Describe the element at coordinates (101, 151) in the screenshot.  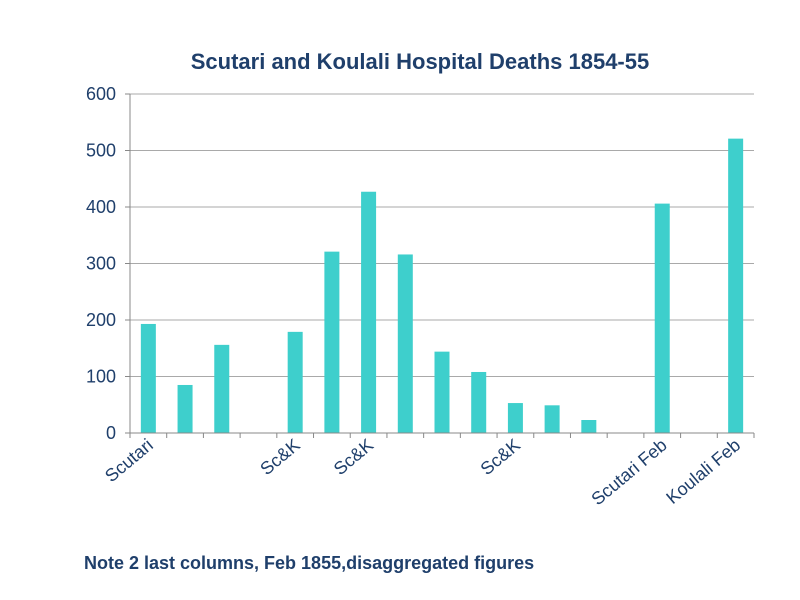
I see `y-tick-label: 500` at that location.